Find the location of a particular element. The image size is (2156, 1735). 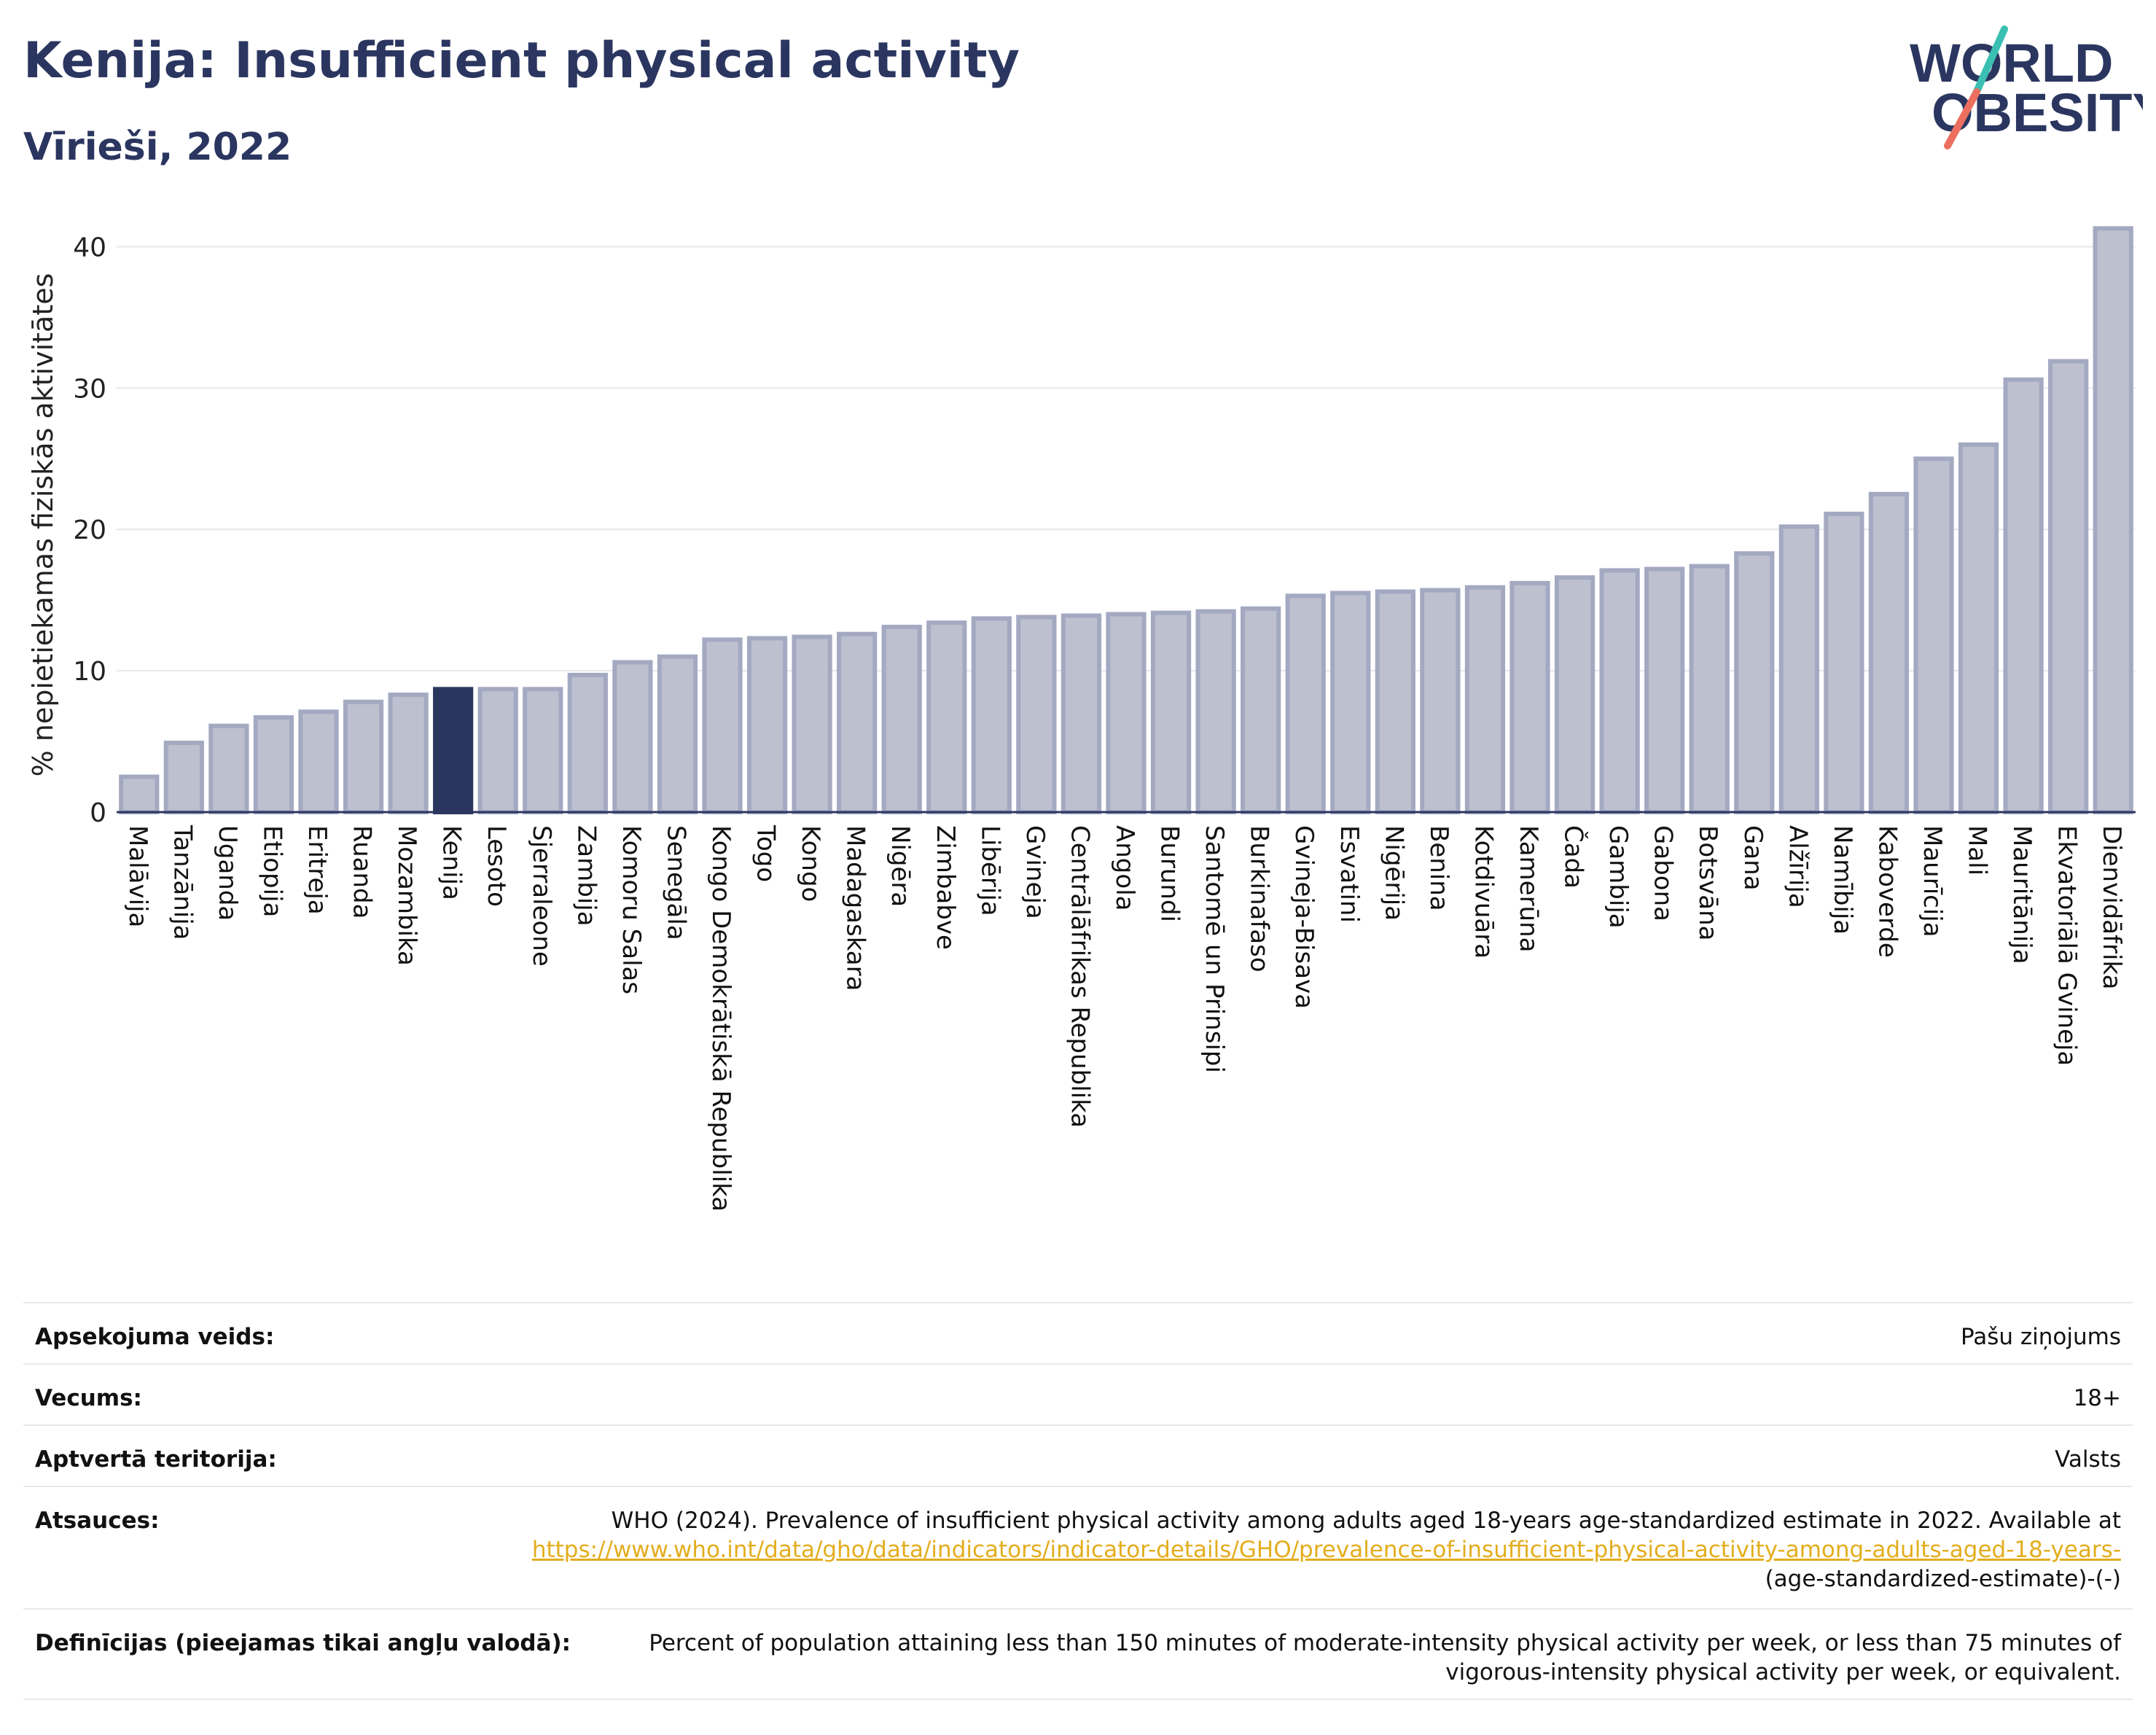

x-tick-label: Togo is located at coordinates (766, 853).